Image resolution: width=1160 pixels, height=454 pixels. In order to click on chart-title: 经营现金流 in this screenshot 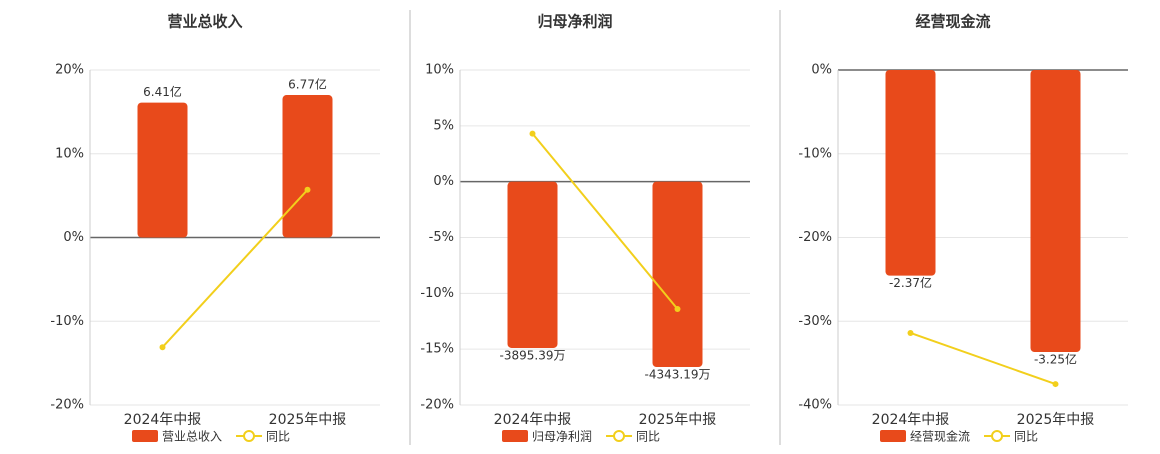, I will do `click(952, 22)`.